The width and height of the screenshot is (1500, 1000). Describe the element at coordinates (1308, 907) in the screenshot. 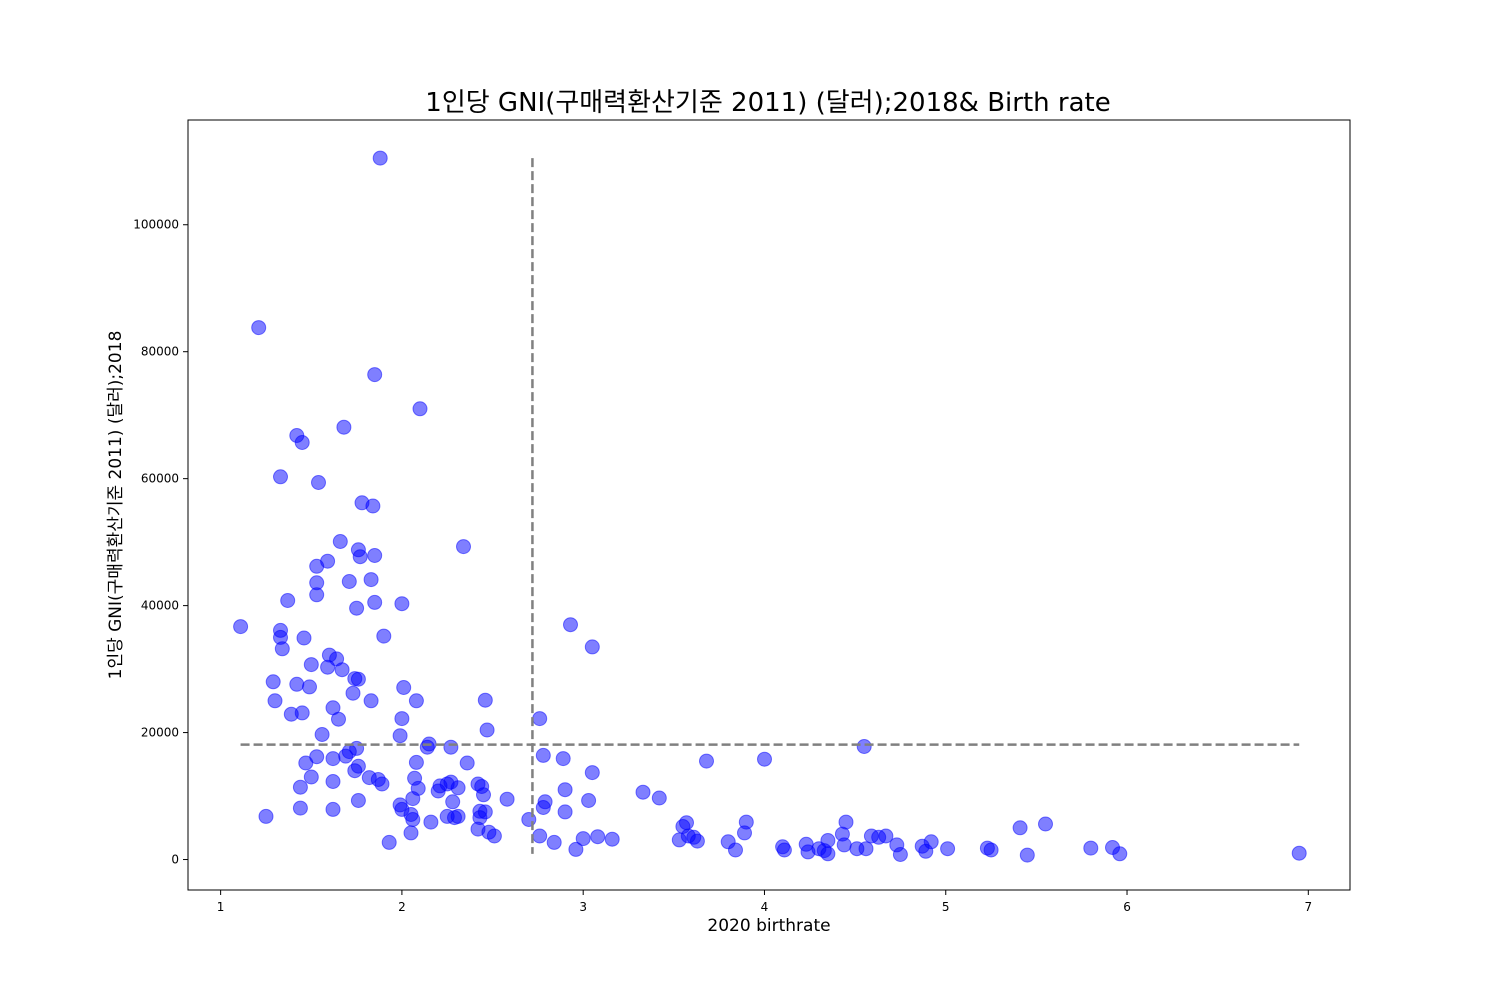

I see `x-tick-label: 7` at that location.